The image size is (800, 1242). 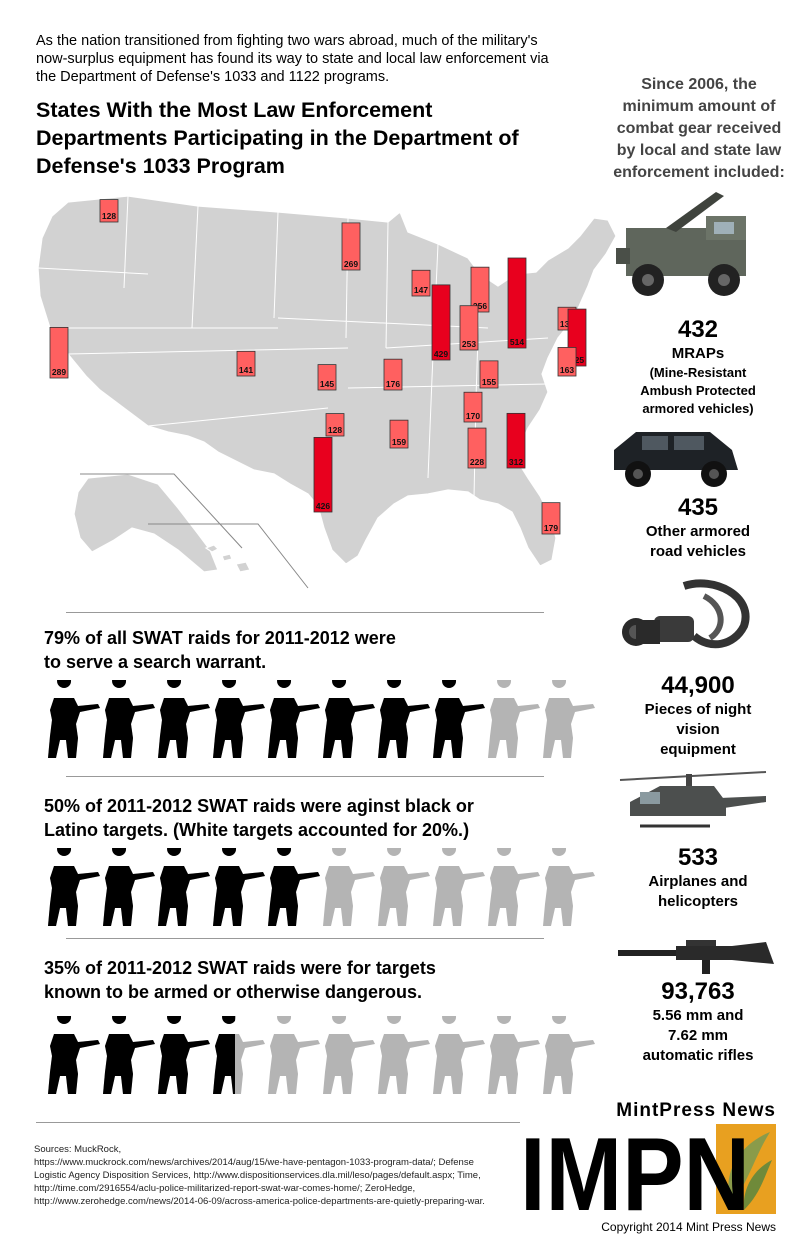 What do you see at coordinates (698, 991) in the screenshot?
I see `gear-number: 93,763` at bounding box center [698, 991].